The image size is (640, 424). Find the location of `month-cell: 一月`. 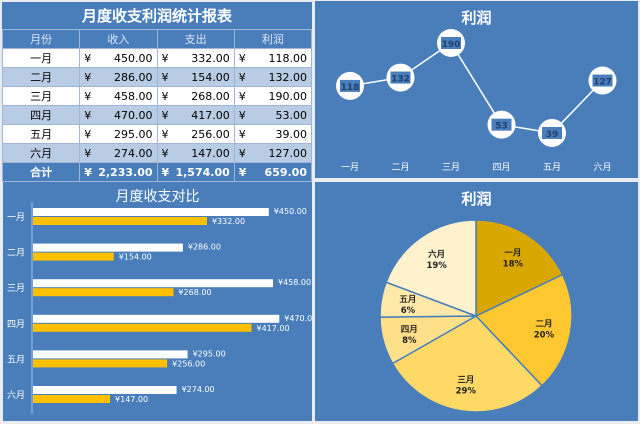

month-cell: 一月 is located at coordinates (41, 58).